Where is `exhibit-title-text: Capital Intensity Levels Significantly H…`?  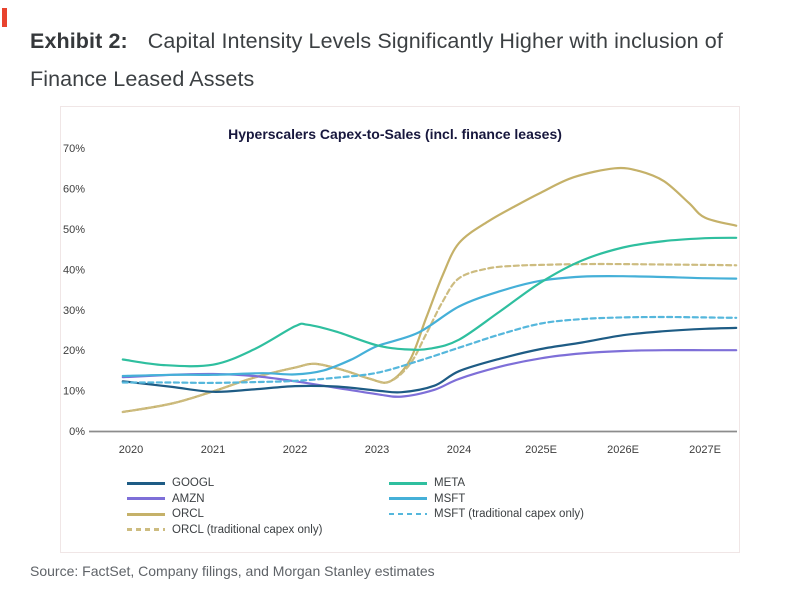 exhibit-title-text: Capital Intensity Levels Significantly H… is located at coordinates (376, 60).